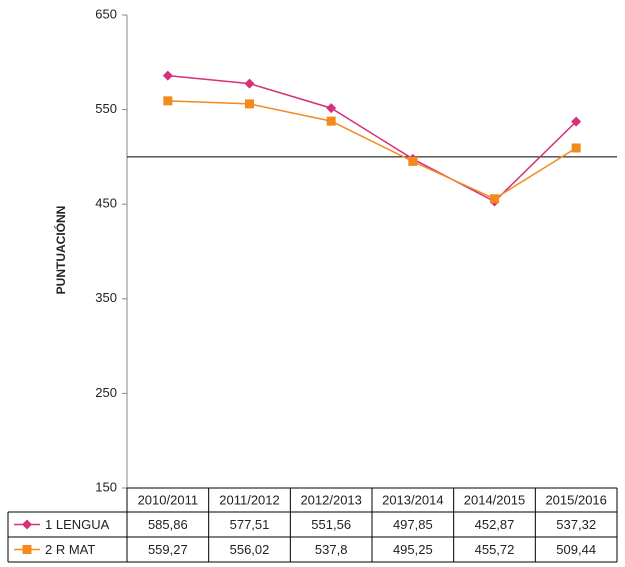 The width and height of the screenshot is (625, 567). I want to click on y-tick-label: 550, so click(106, 108).